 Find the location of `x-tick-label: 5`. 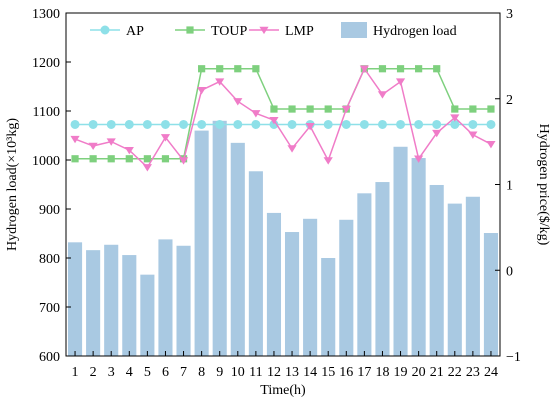

x-tick-label: 5 is located at coordinates (147, 372).